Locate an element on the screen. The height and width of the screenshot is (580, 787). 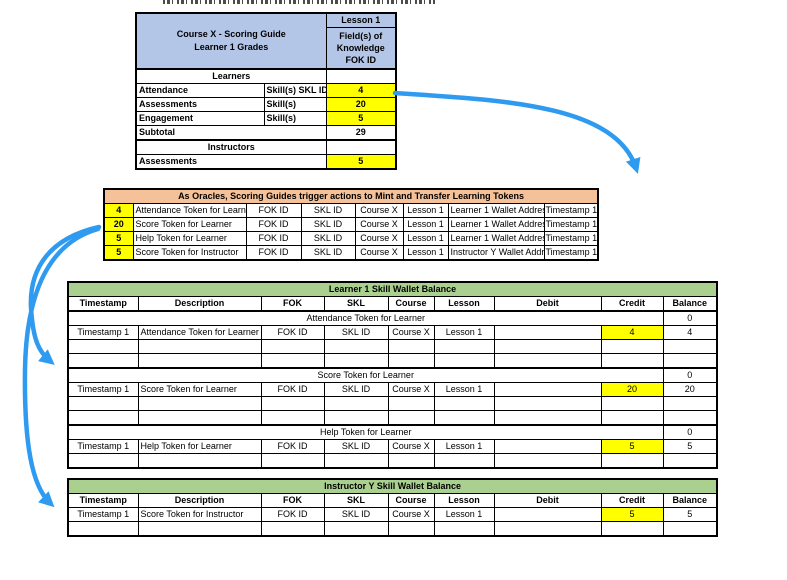
credit-cell: 20 is located at coordinates (632, 389).